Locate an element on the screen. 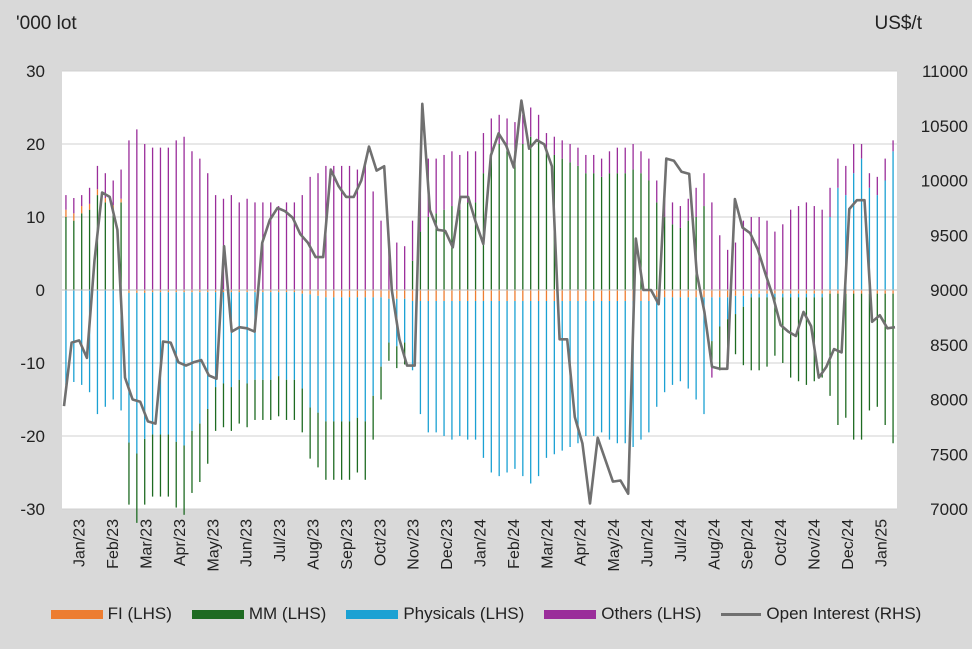  x-tick-label: Apr/23 is located at coordinates (180, 542).